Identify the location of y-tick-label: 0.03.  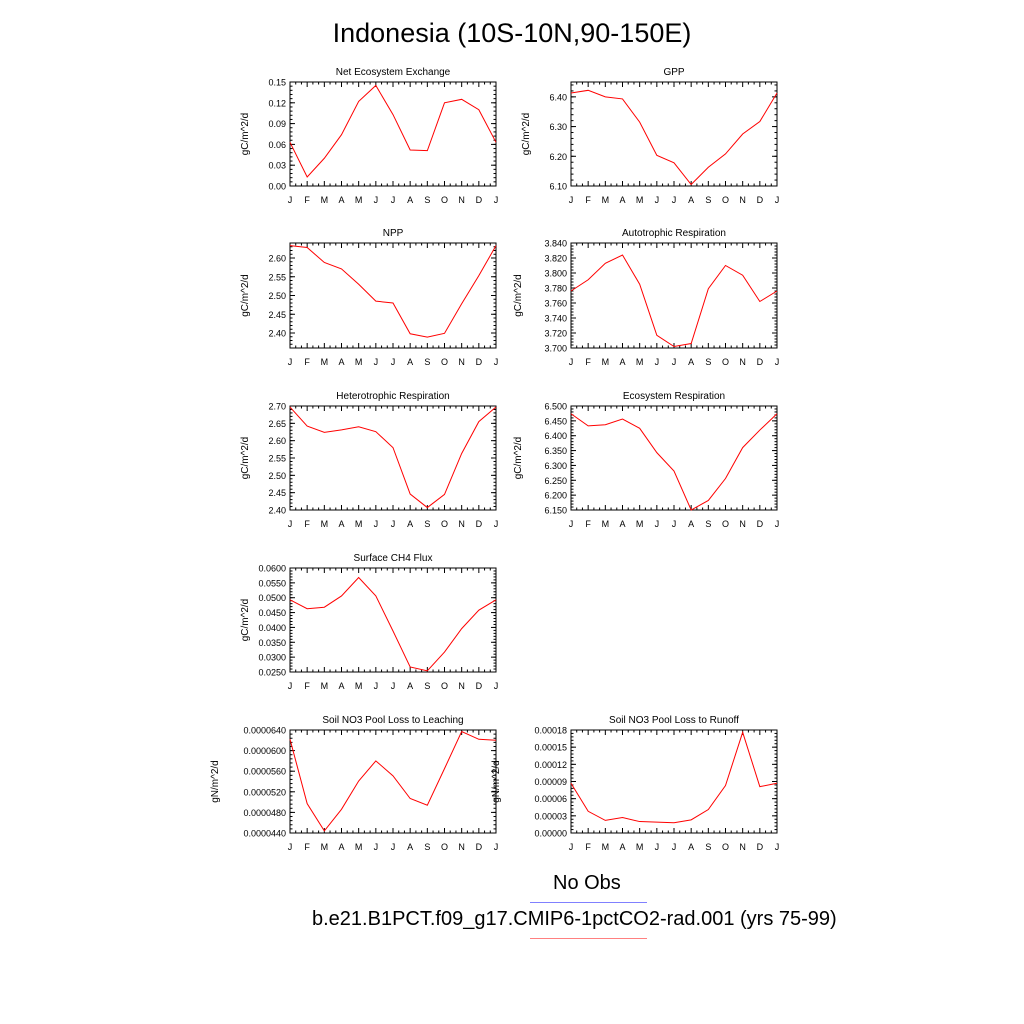
(277, 166).